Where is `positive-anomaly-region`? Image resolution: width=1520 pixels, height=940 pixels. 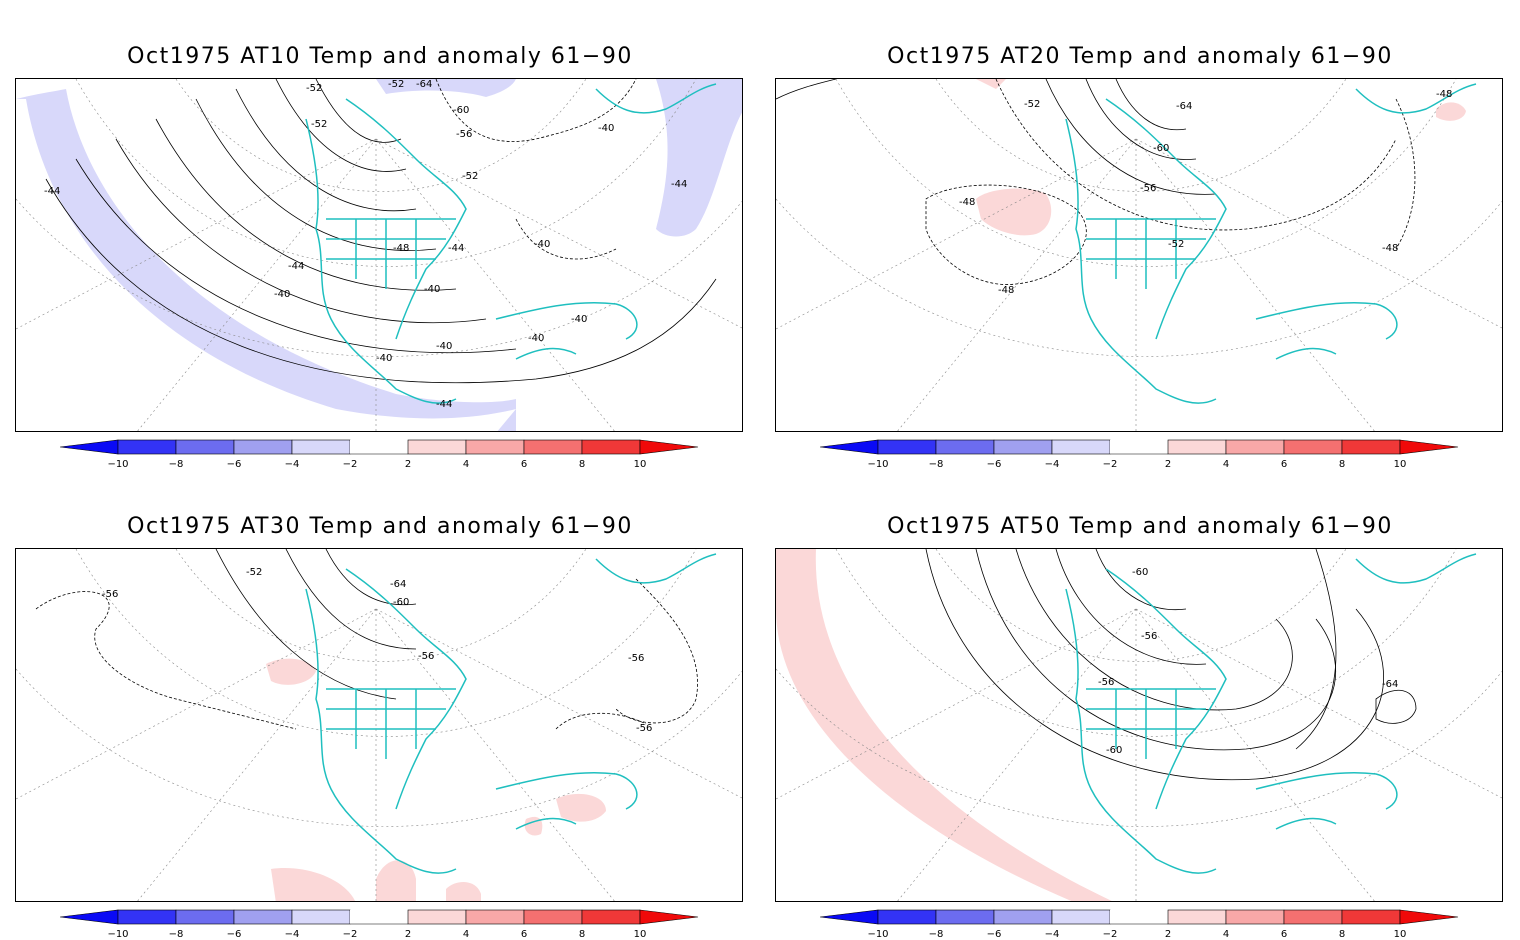 positive-anomaly-region is located at coordinates (944, 725).